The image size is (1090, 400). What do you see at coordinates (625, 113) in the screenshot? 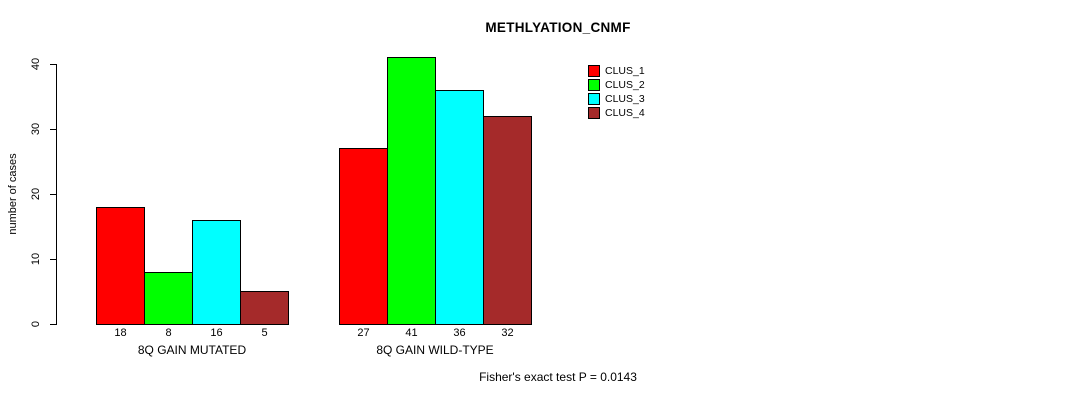
I see `legend-label: CLUS_4` at bounding box center [625, 113].